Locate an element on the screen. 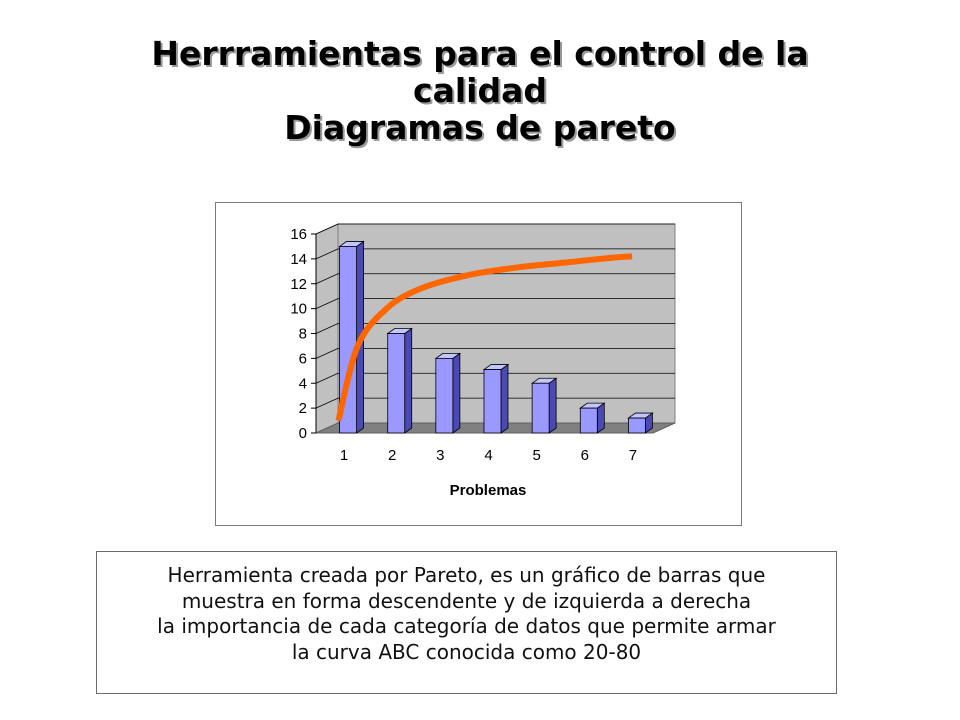 The image size is (960, 720). y-tick-label: 0 is located at coordinates (303, 433).